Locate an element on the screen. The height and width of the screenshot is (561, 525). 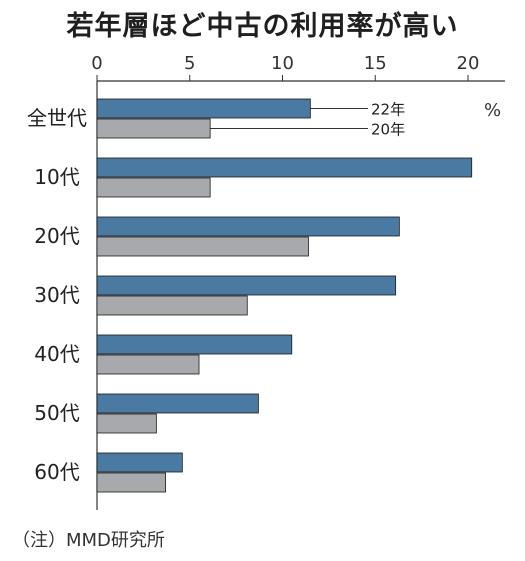
unit-label: % is located at coordinates (493, 110).